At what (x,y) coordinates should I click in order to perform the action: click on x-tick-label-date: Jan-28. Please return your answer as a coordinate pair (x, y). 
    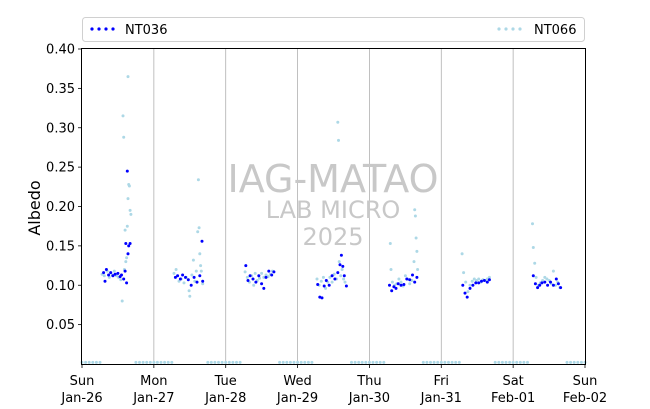
    Looking at the image, I should click on (225, 398).